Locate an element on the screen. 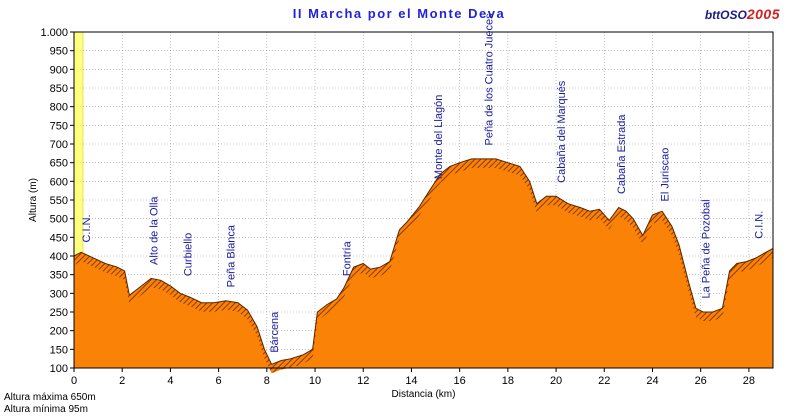  y-tick-label: 650 is located at coordinates (59, 164).